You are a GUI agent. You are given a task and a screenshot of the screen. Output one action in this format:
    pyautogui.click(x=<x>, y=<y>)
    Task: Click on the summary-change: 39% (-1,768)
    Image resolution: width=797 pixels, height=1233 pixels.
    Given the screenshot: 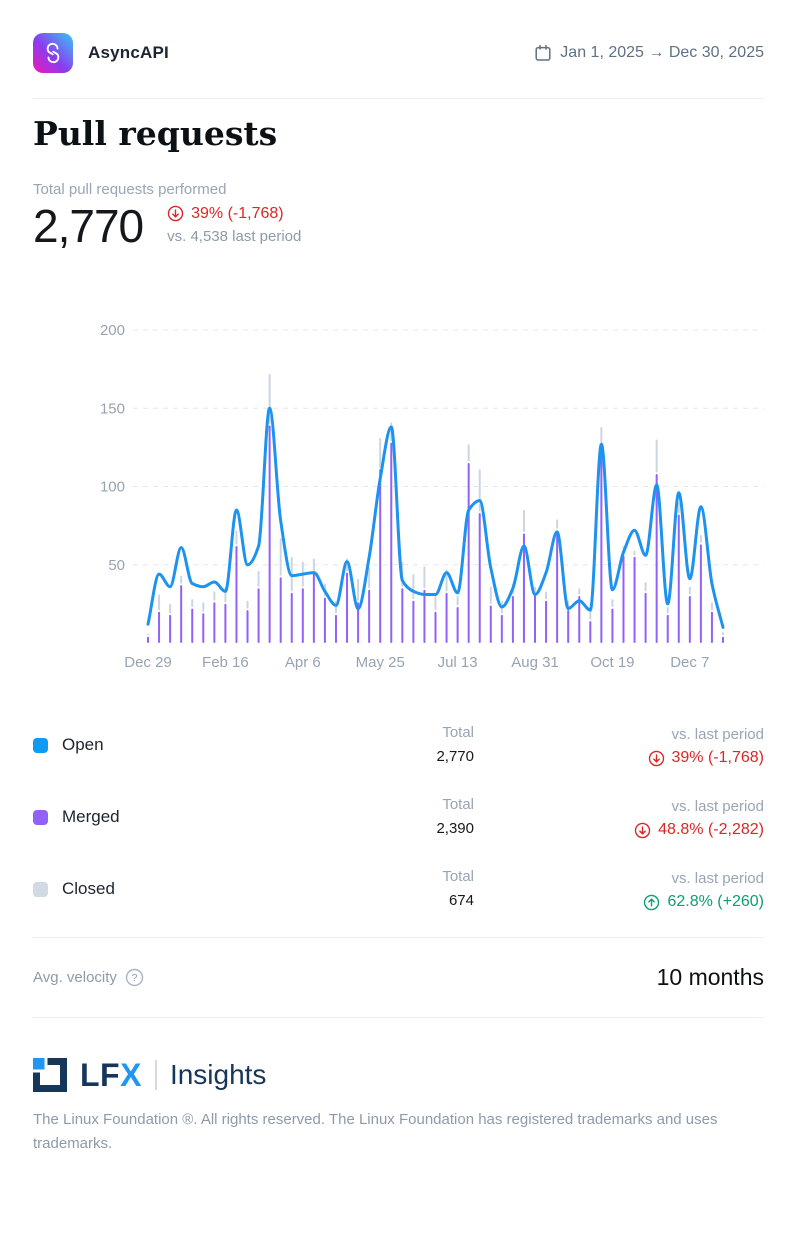 What is the action you would take?
    pyautogui.click(x=234, y=214)
    